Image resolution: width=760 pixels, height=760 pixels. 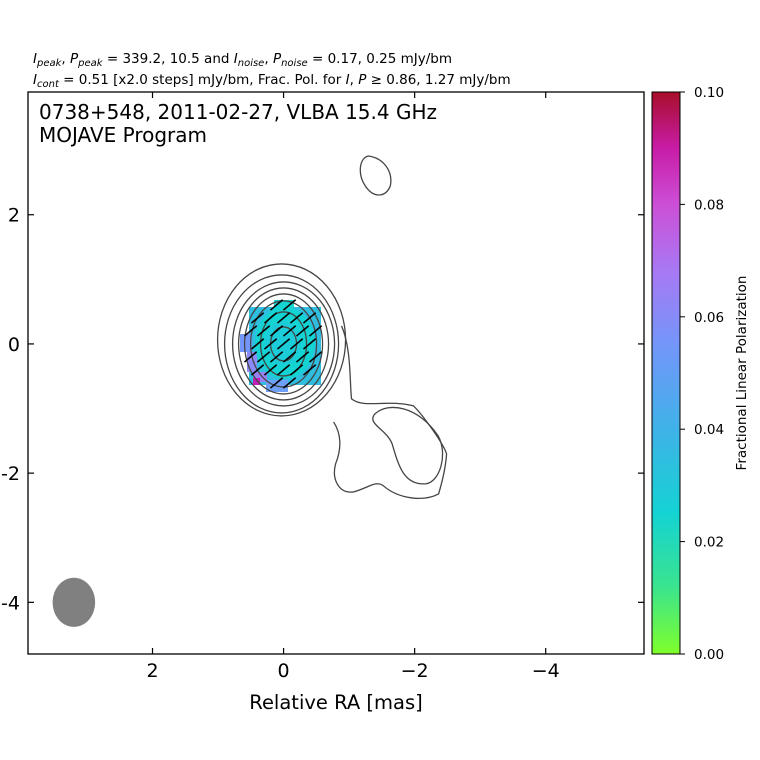 I want to click on colorbar-label: Fractional Linear Polarization, so click(x=742, y=373).